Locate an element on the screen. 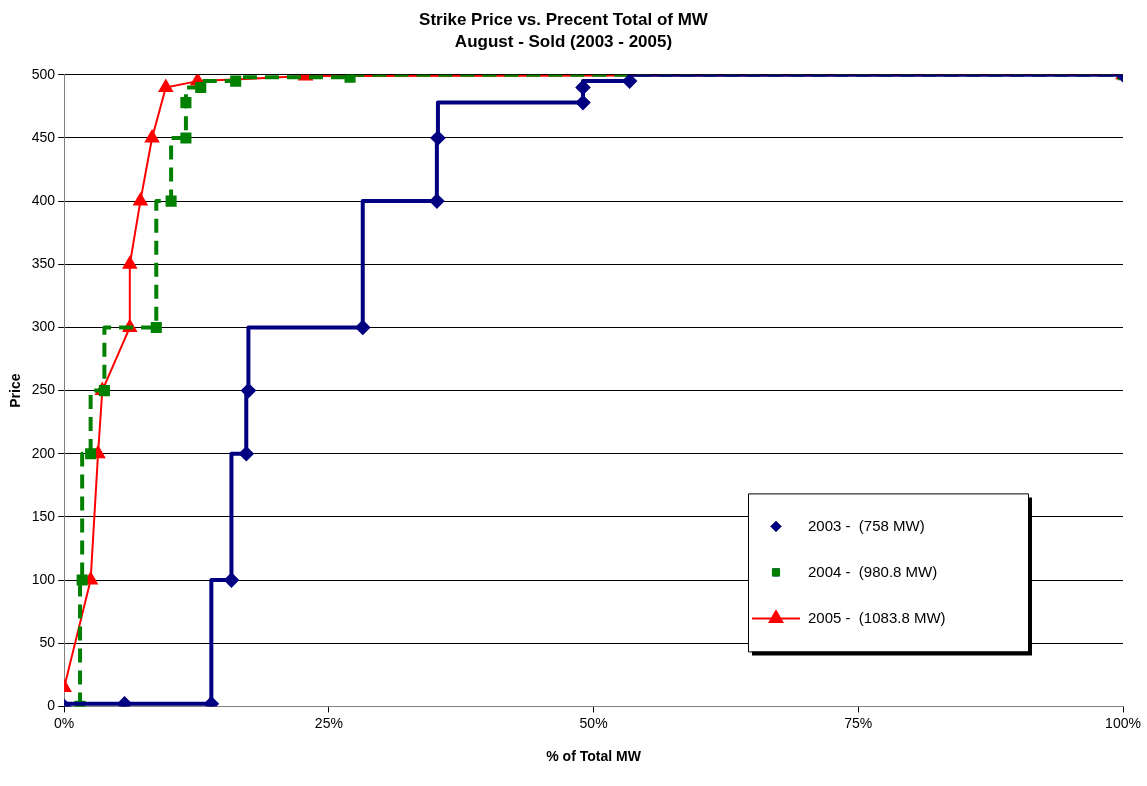 The height and width of the screenshot is (786, 1147). y-axis-title: Price is located at coordinates (15, 390).